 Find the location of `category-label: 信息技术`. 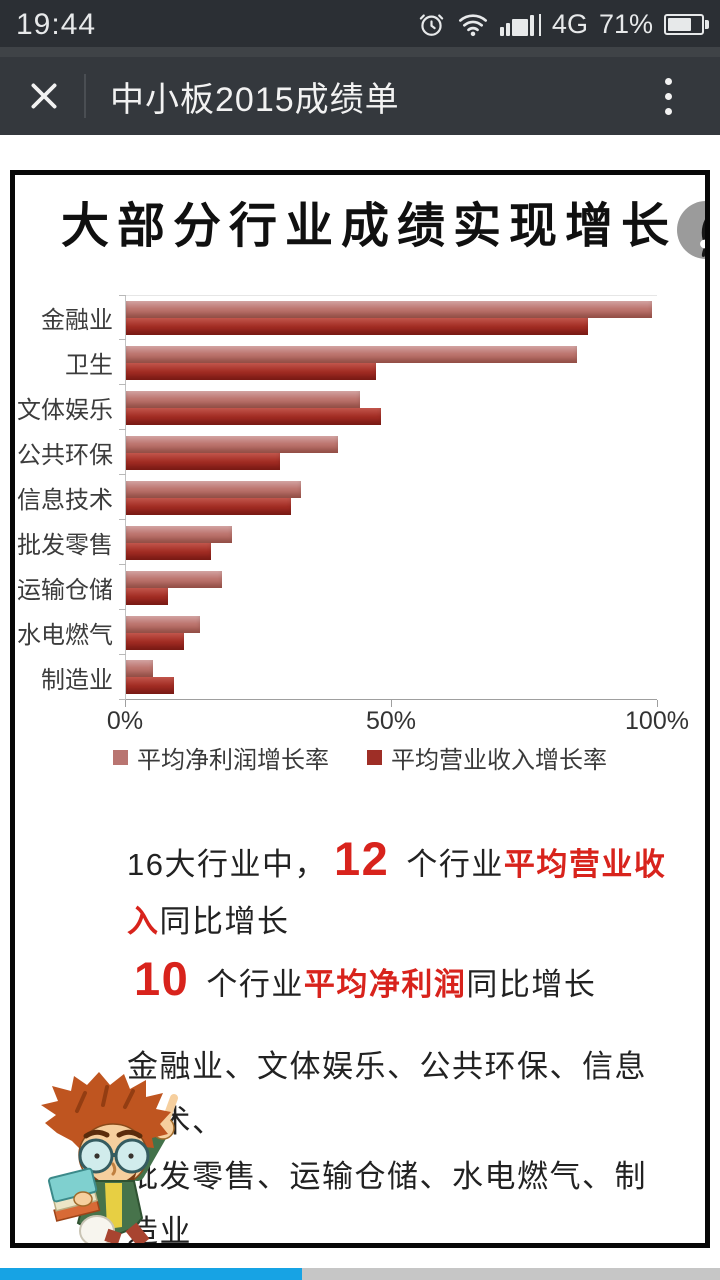

category-label: 信息技术 is located at coordinates (65, 500).